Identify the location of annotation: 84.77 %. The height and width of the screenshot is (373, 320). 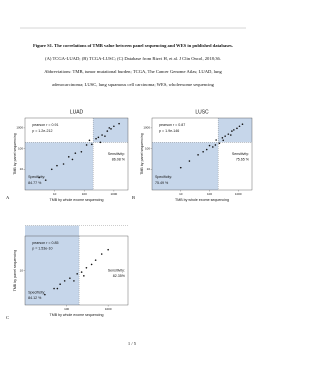
(35, 183).